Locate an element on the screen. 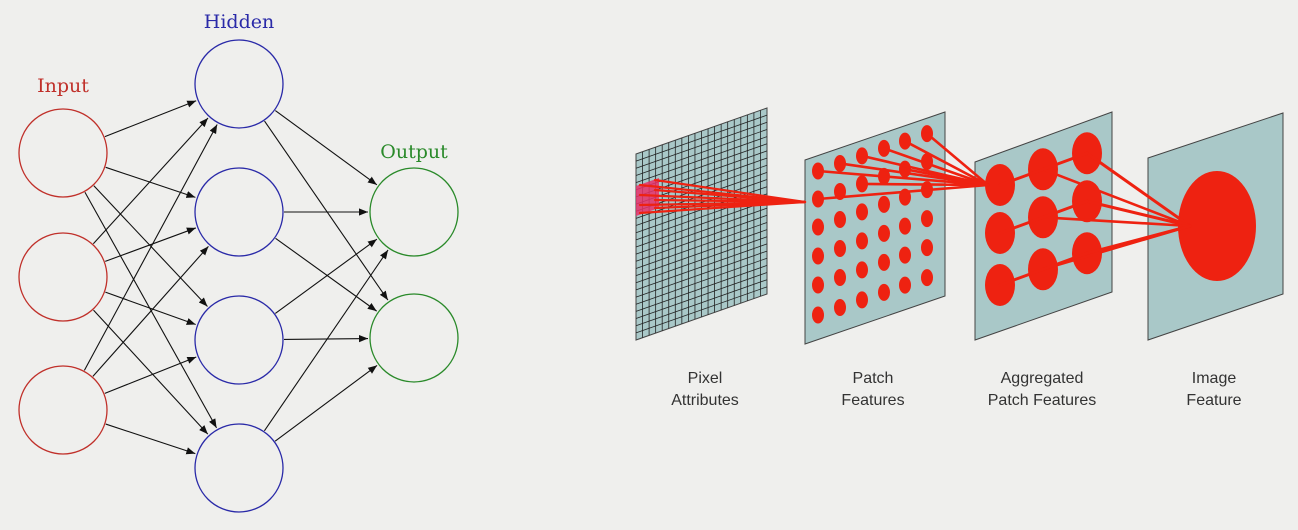  stage-label-pixel-line1: Pixel is located at coordinates (705, 378).